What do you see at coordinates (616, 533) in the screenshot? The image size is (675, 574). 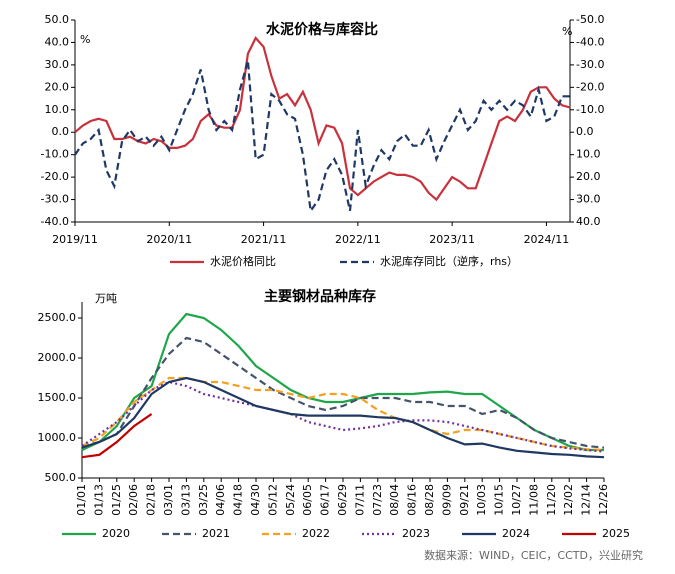 I see `legend-label: 2025` at bounding box center [616, 533].